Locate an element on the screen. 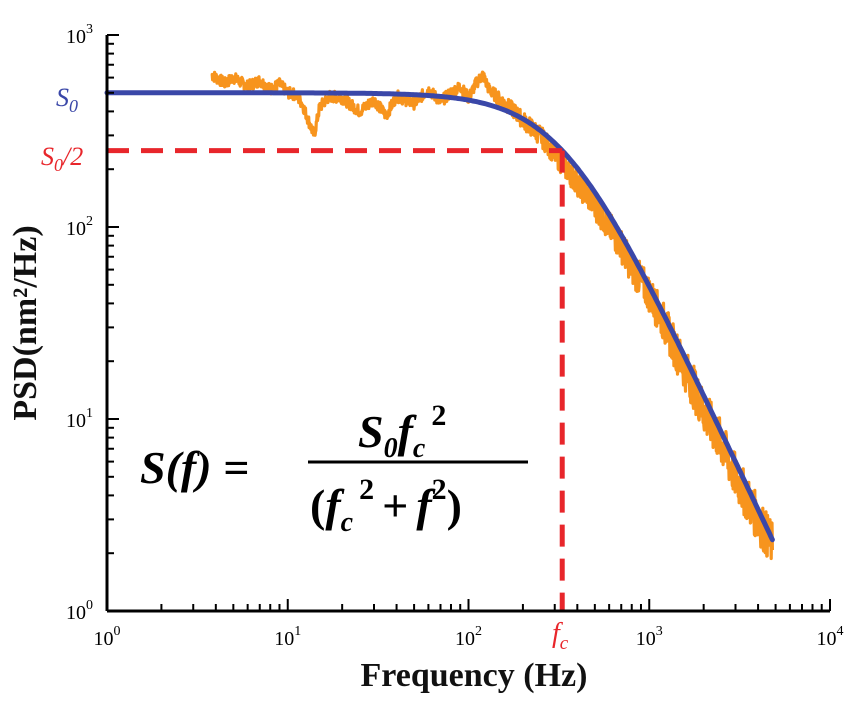  equation-denominator: (fc2 + f2) is located at coordinates (386, 505).